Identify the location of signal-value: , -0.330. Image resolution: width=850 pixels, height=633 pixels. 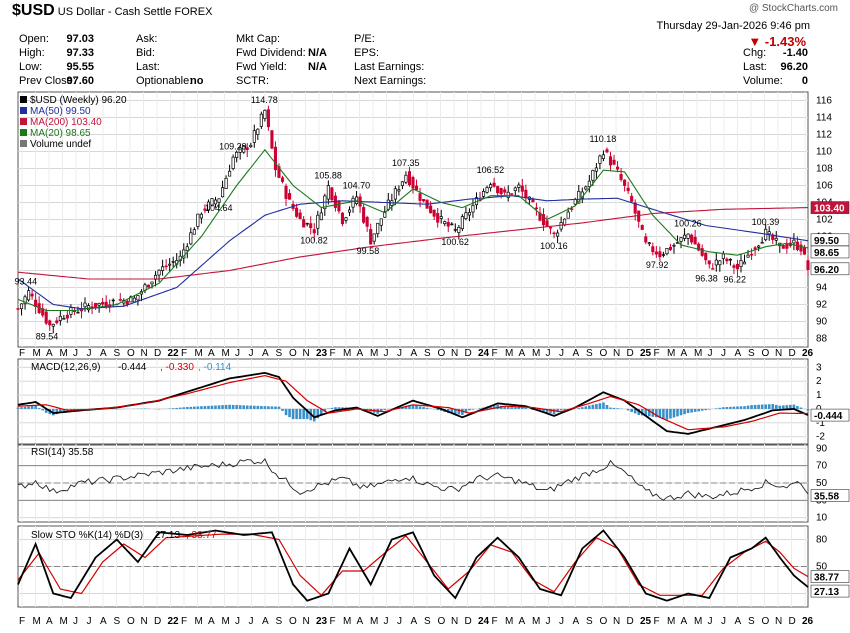
(177, 367).